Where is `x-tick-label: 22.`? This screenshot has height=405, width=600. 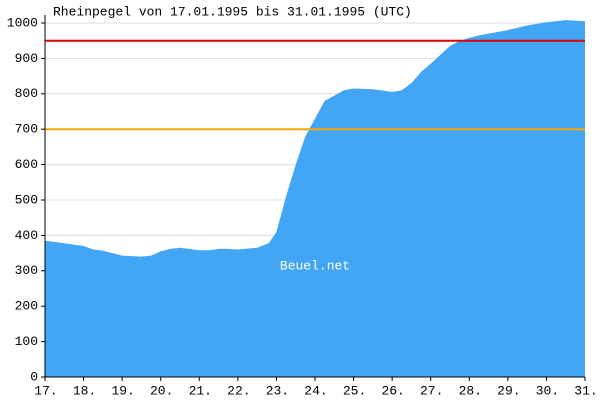
x-tick-label: 22. is located at coordinates (238, 390).